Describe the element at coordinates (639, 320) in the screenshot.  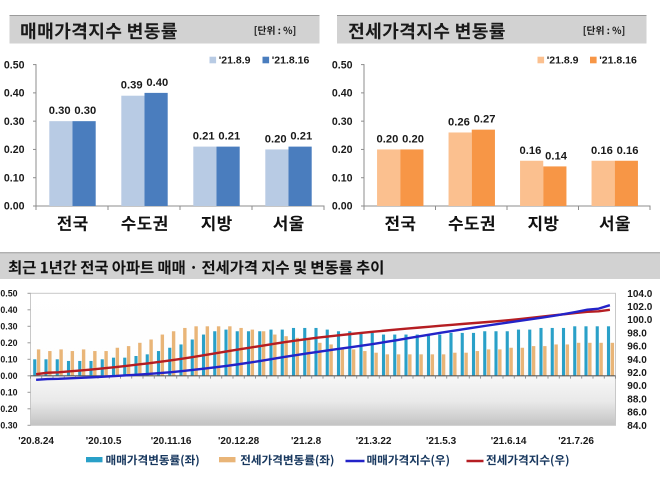
I see `svg-text: 100.0` at that location.